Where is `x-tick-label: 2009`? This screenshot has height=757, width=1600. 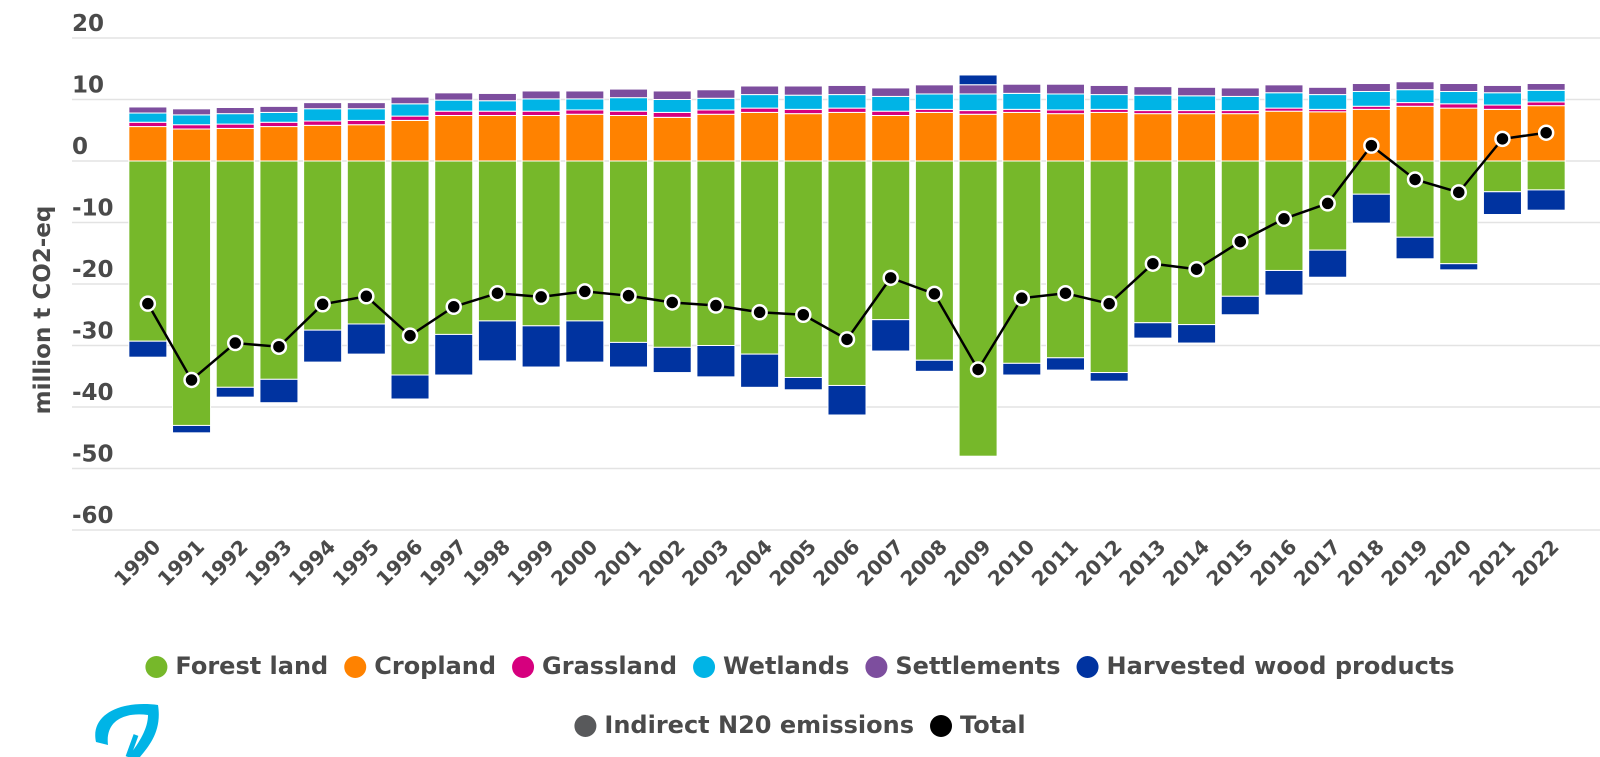 x-tick-label: 2009 is located at coordinates (967, 563).